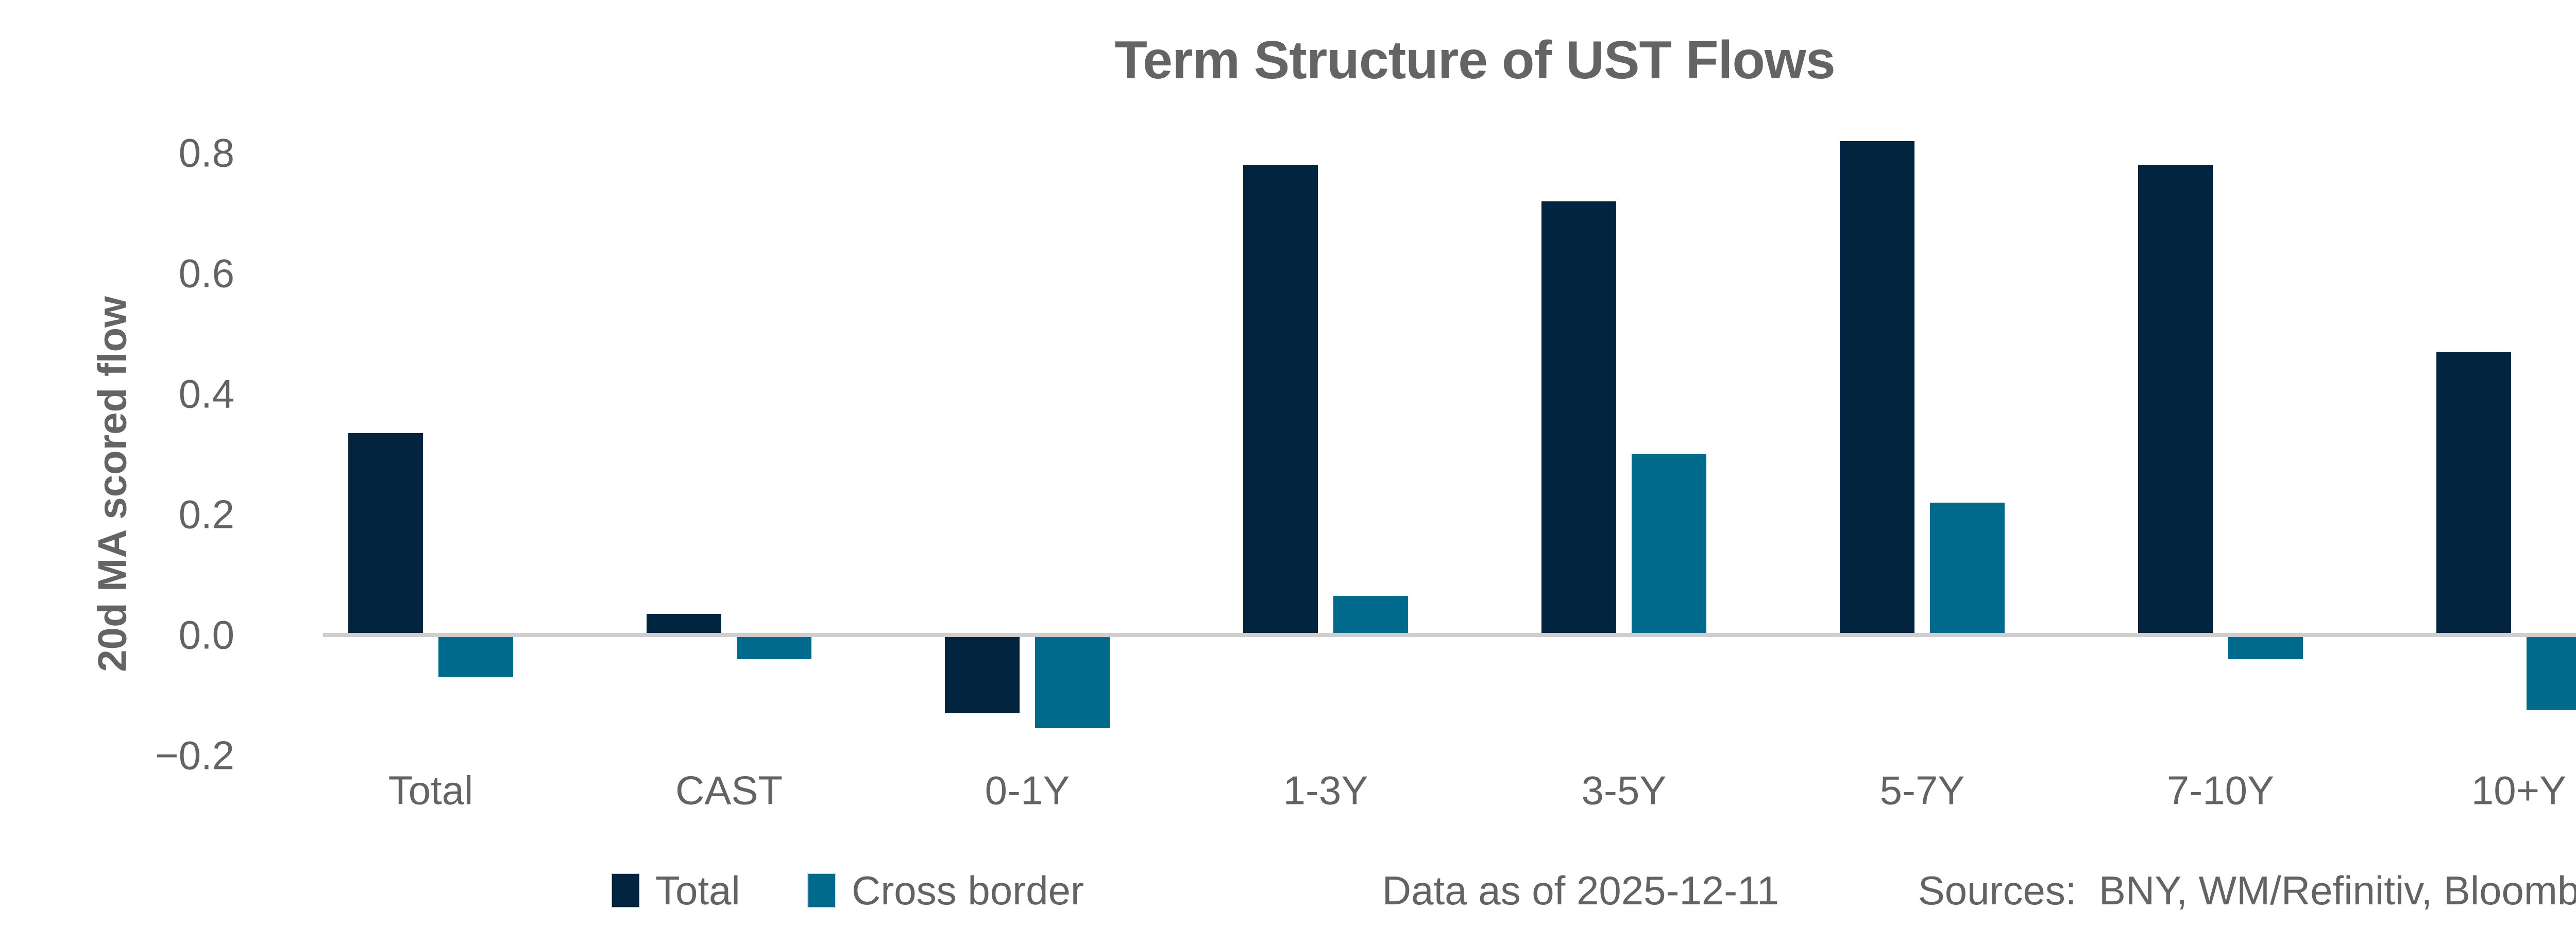 This screenshot has height=927, width=2576. Describe the element at coordinates (1474, 60) in the screenshot. I see `chart-title: Term Structure of UST Flows` at that location.